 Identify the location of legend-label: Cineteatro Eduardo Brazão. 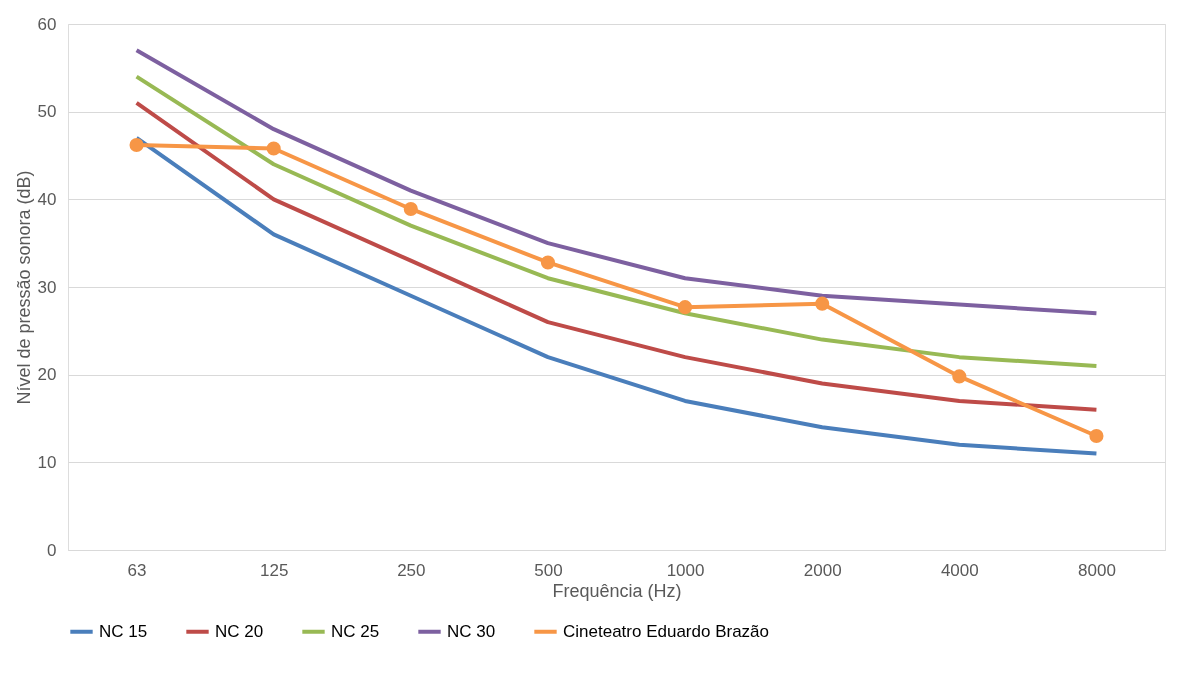
(666, 631).